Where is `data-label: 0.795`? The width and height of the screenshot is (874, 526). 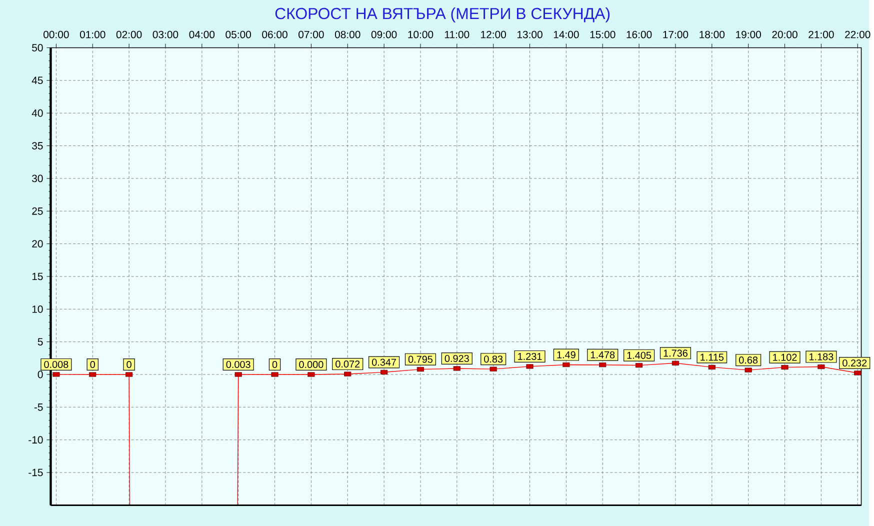
data-label: 0.795 is located at coordinates (420, 359).